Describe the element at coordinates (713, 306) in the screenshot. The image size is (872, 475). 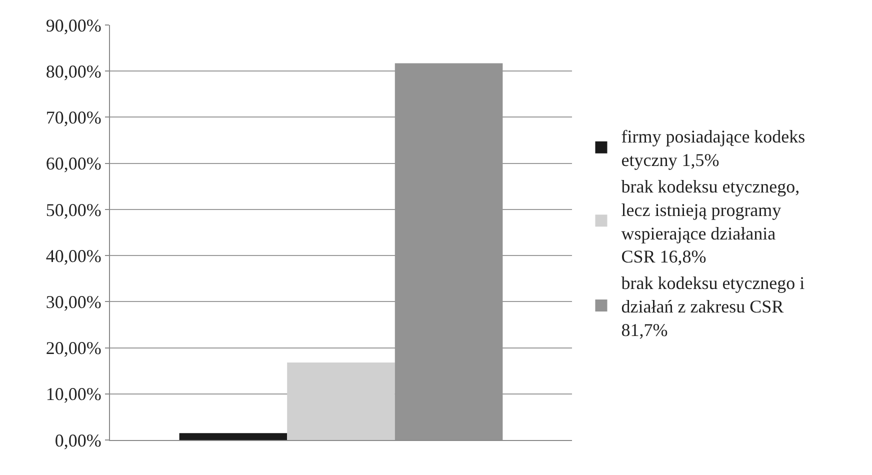
I see `legend-label: brak kodeksu etycznego i działań z zakresu CSR 81,7%` at that location.